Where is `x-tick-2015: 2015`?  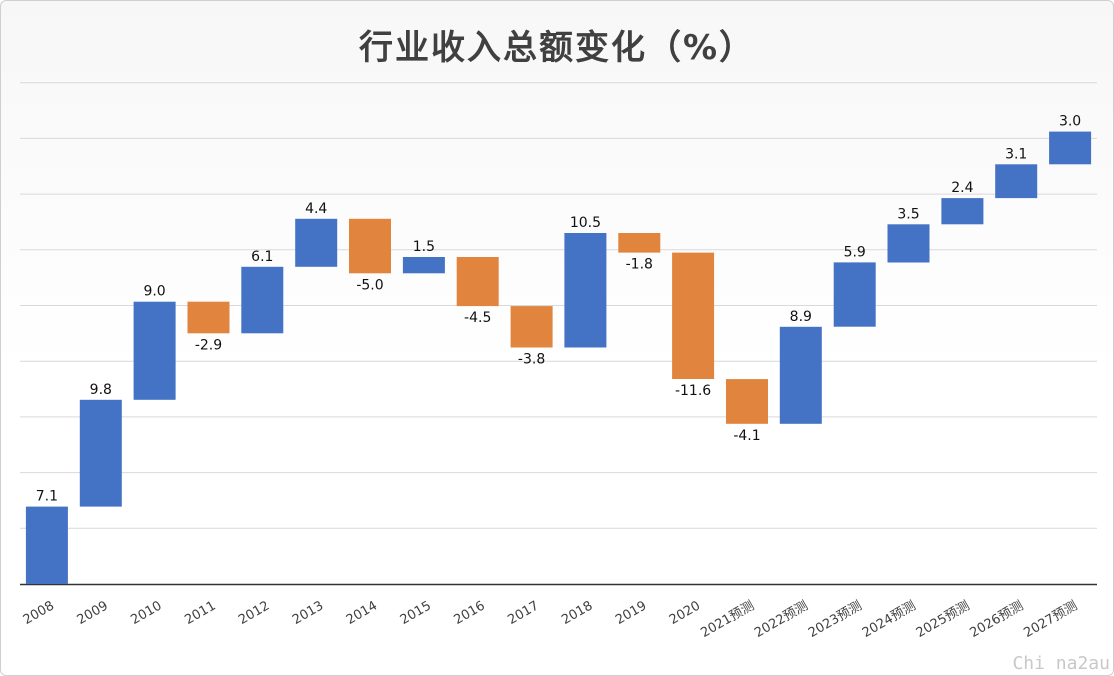
x-tick-2015: 2015 is located at coordinates (416, 613).